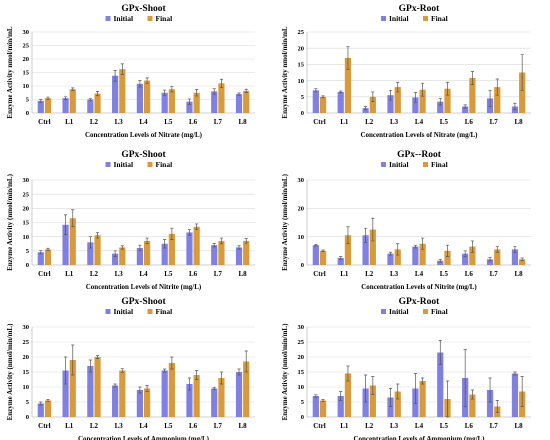 The width and height of the screenshot is (550, 440). I want to click on bar-initial-ctrl, so click(315, 406).